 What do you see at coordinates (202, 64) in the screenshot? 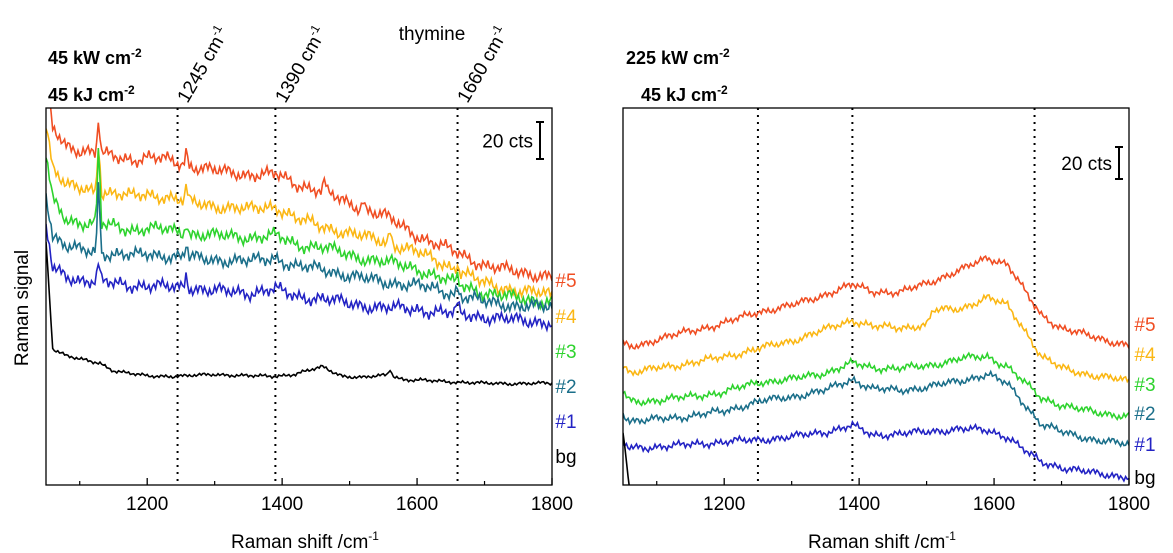
I see `peak-label: 1245 cm-1` at bounding box center [202, 64].